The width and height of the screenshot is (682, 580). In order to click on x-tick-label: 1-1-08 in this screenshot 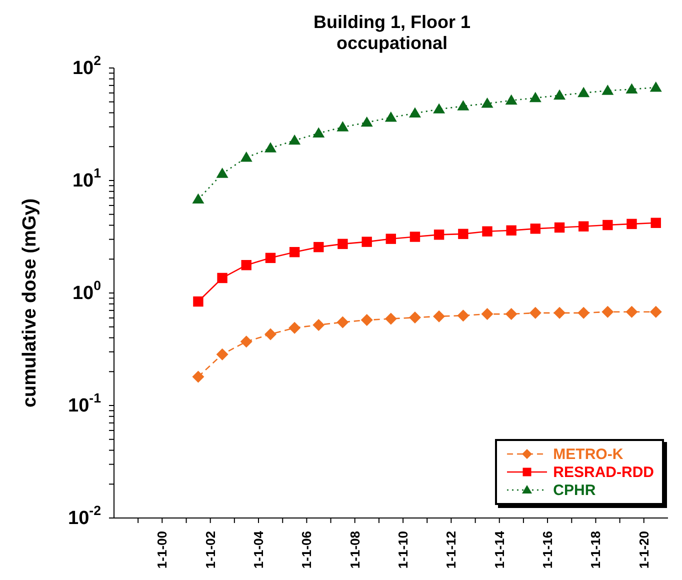, I will do `click(354, 550)`.